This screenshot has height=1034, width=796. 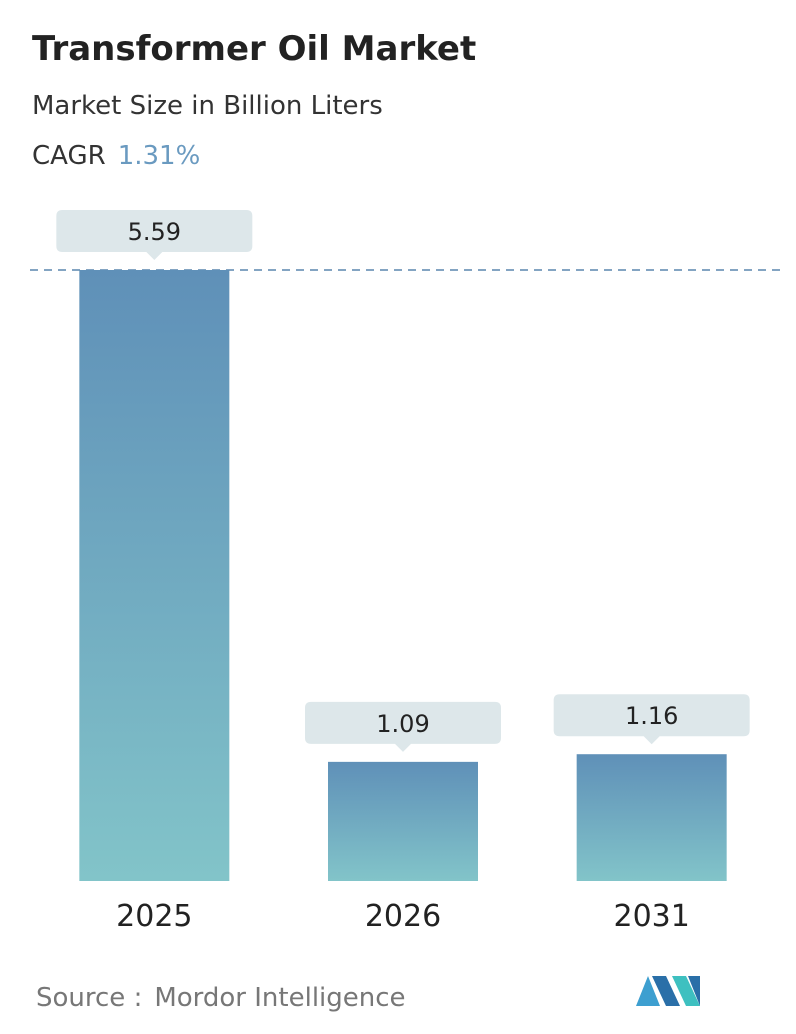 I want to click on value-label: 1.16, so click(x=651, y=716).